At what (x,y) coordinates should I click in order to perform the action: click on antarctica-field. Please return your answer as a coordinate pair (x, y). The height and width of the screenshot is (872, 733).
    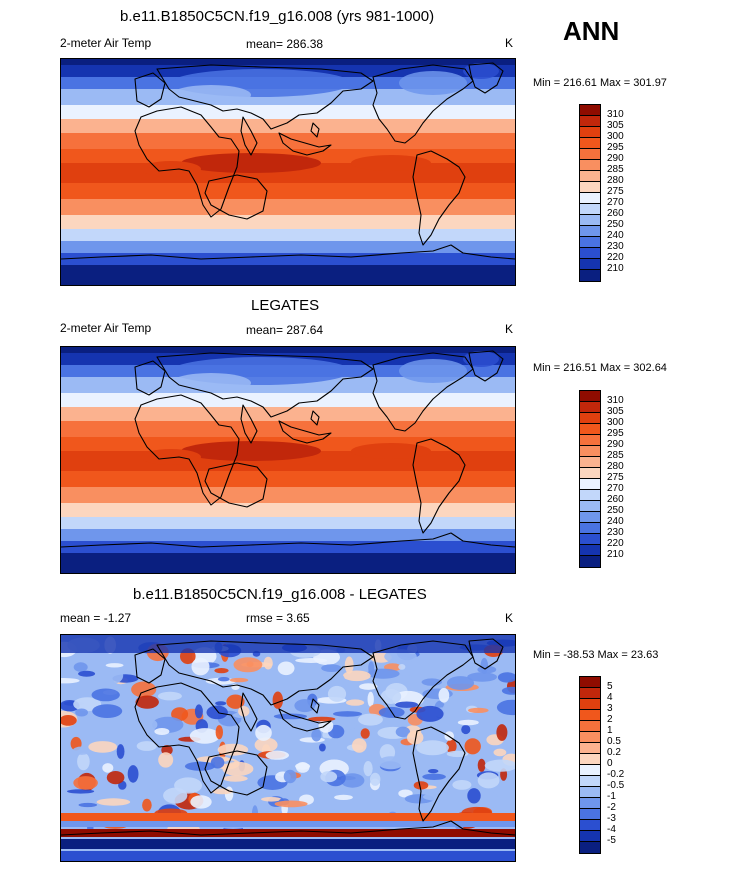
    Looking at the image, I should click on (288, 563).